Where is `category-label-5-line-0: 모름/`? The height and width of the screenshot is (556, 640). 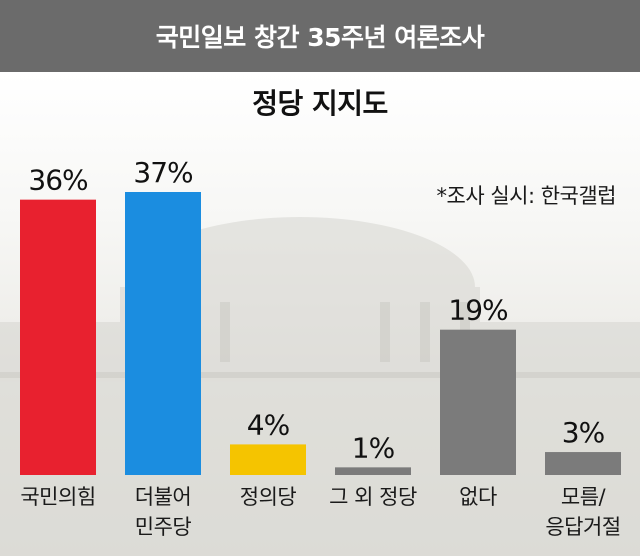 category-label-5-line-0: 모름/ is located at coordinates (584, 497).